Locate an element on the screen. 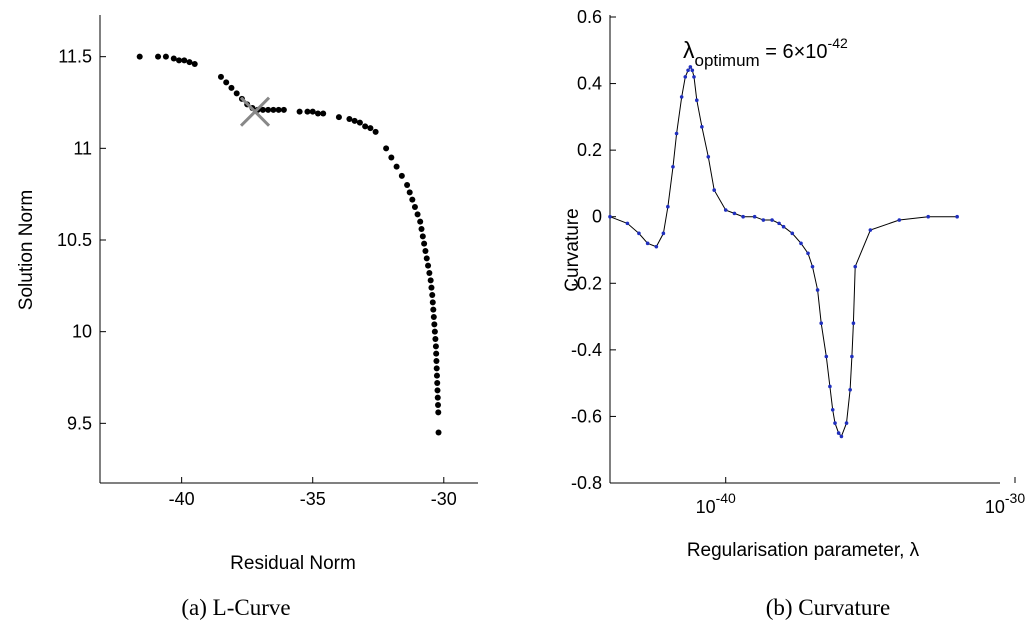 Image resolution: width=1032 pixels, height=628 pixels. l-curve-y-tick-label: 10.5 is located at coordinates (74, 240).